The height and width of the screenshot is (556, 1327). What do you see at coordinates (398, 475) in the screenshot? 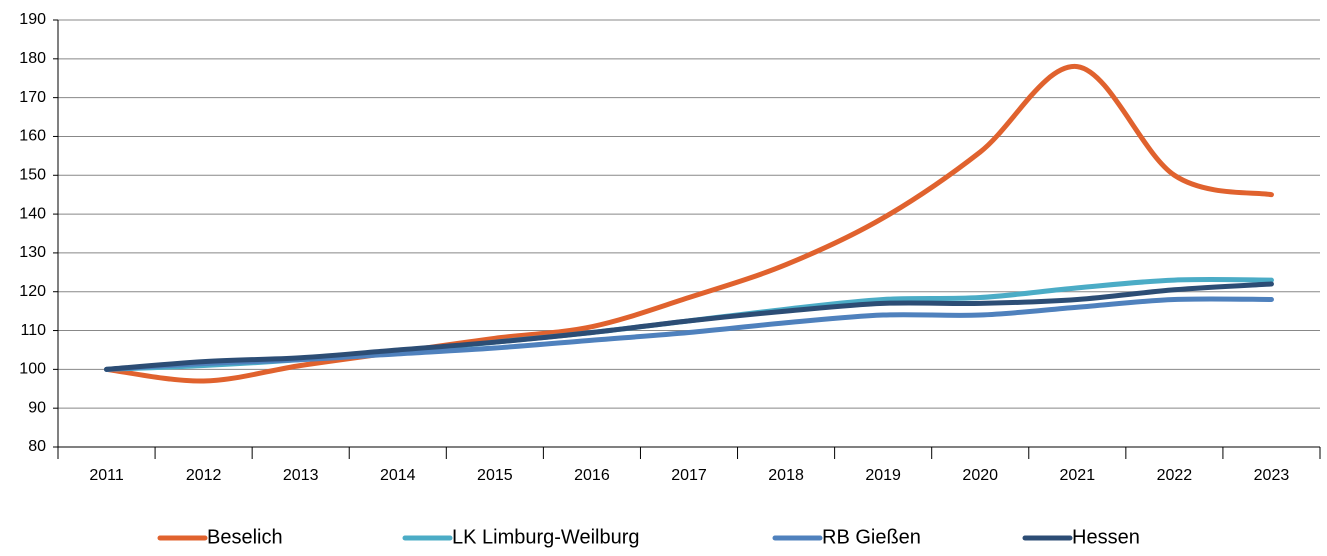
I see `x-tick-label: 2014` at bounding box center [398, 475].